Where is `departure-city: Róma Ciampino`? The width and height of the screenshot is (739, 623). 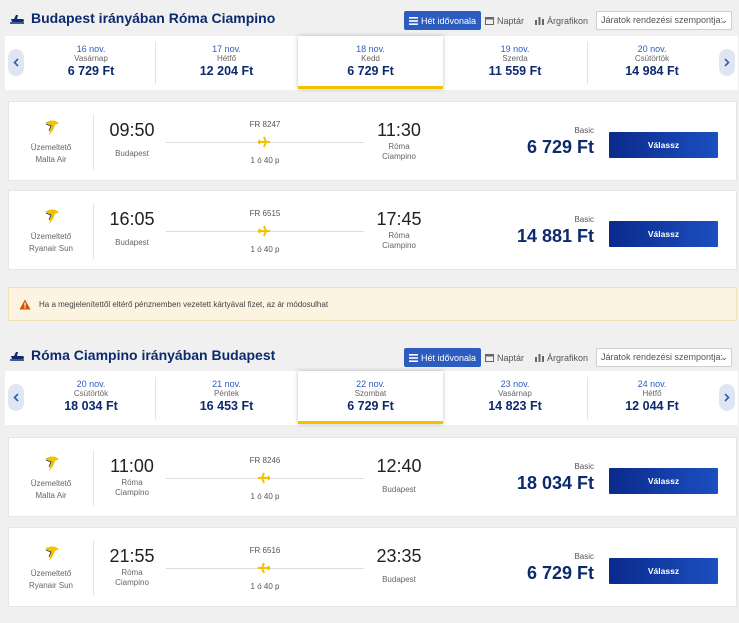 departure-city: Róma Ciampino is located at coordinates (132, 488).